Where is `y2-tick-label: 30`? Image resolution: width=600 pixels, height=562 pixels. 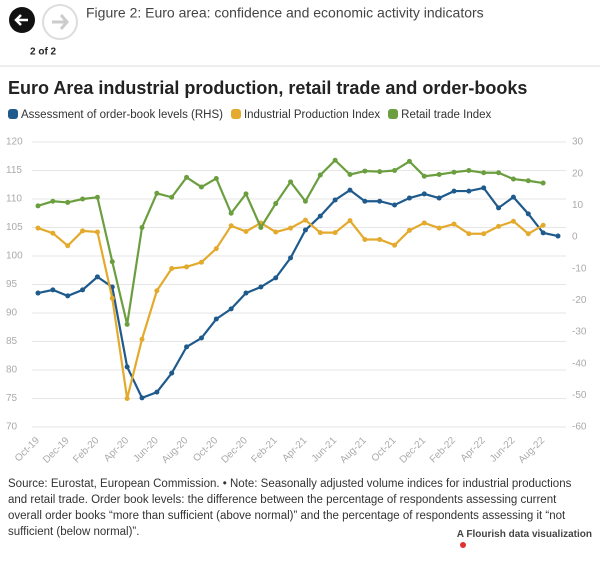
y2-tick-label: 30 is located at coordinates (578, 142).